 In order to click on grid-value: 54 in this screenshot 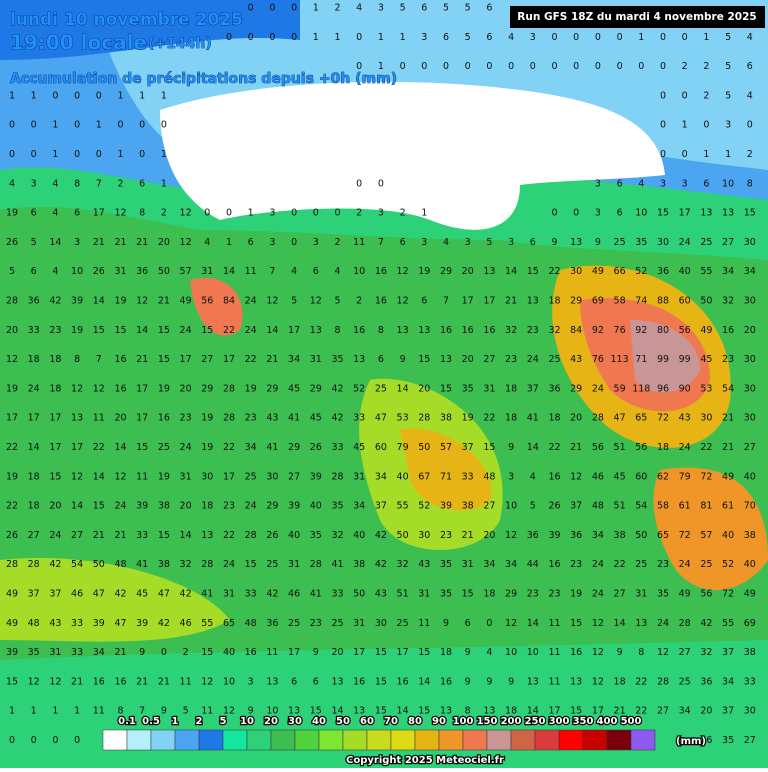, I will do `click(728, 388)`.